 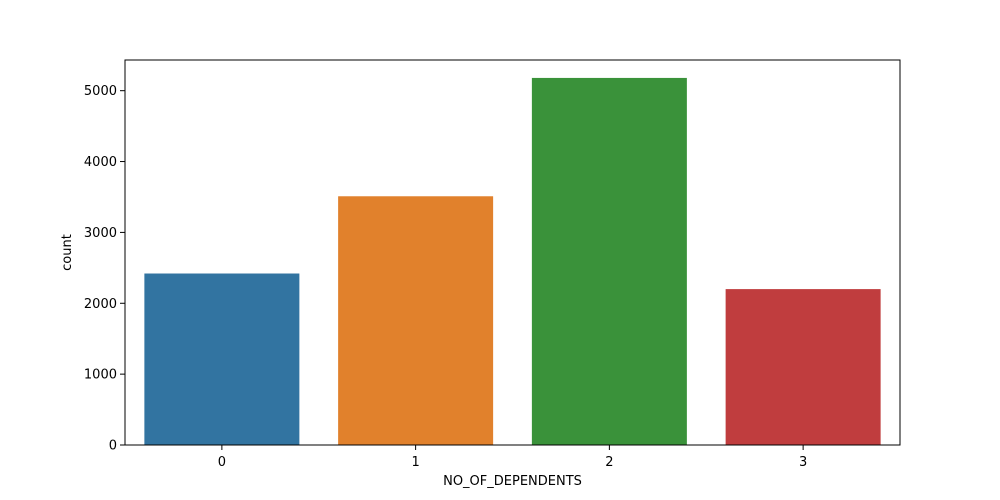 I want to click on x-axis-ticks: 0 1 2 3, so click(x=512, y=457).